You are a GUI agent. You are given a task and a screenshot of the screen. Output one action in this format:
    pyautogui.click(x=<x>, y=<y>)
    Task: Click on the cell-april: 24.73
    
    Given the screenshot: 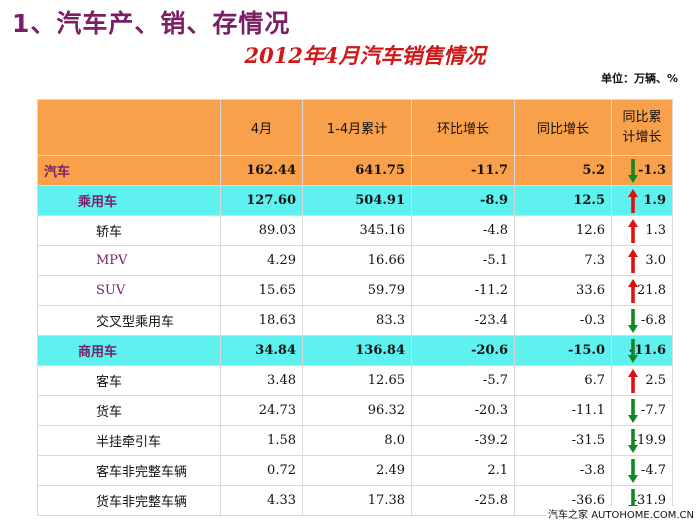 What is the action you would take?
    pyautogui.click(x=261, y=410)
    